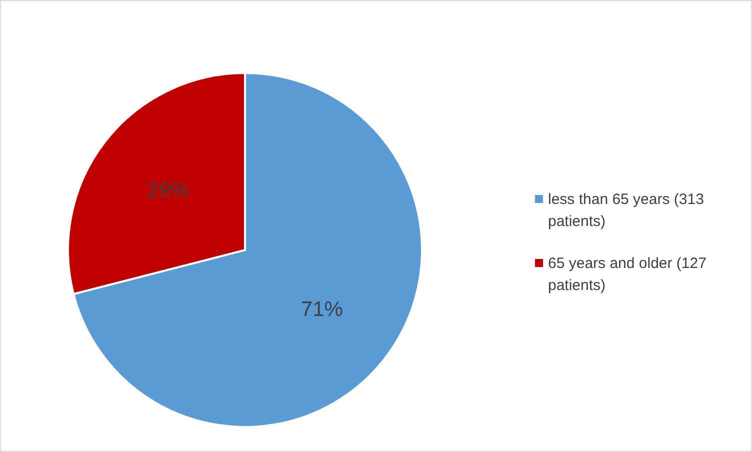 The width and height of the screenshot is (752, 452). I want to click on data-label: 29%, so click(168, 190).